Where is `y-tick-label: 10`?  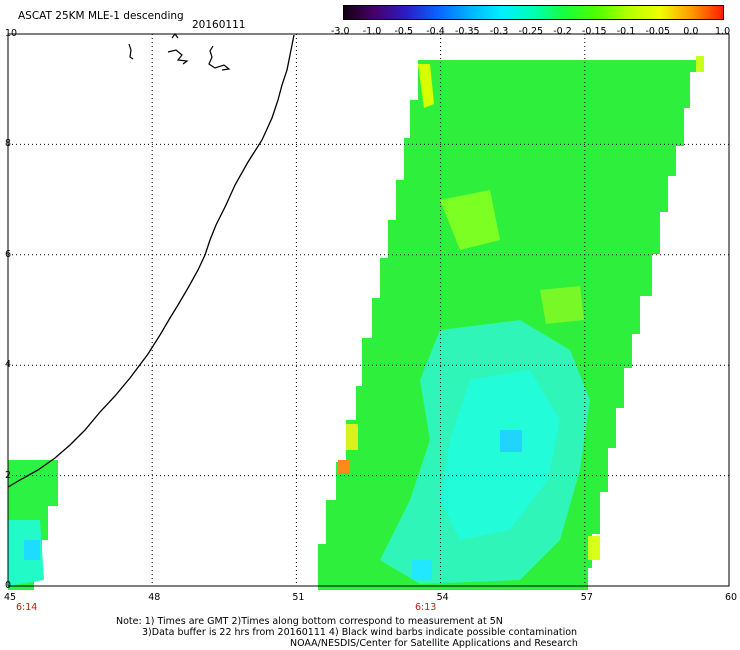 y-tick-label: 10 is located at coordinates (11, 33).